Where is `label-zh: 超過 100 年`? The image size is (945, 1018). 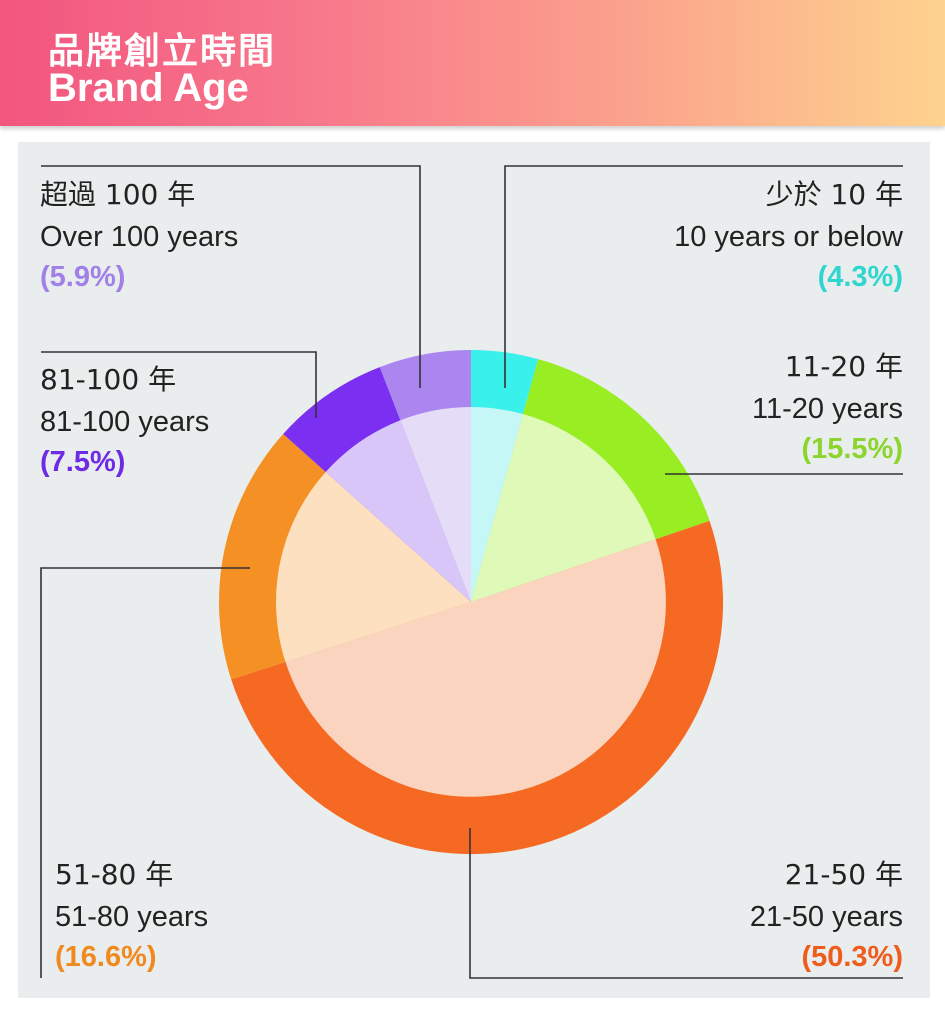 label-zh: 超過 100 年 is located at coordinates (118, 194).